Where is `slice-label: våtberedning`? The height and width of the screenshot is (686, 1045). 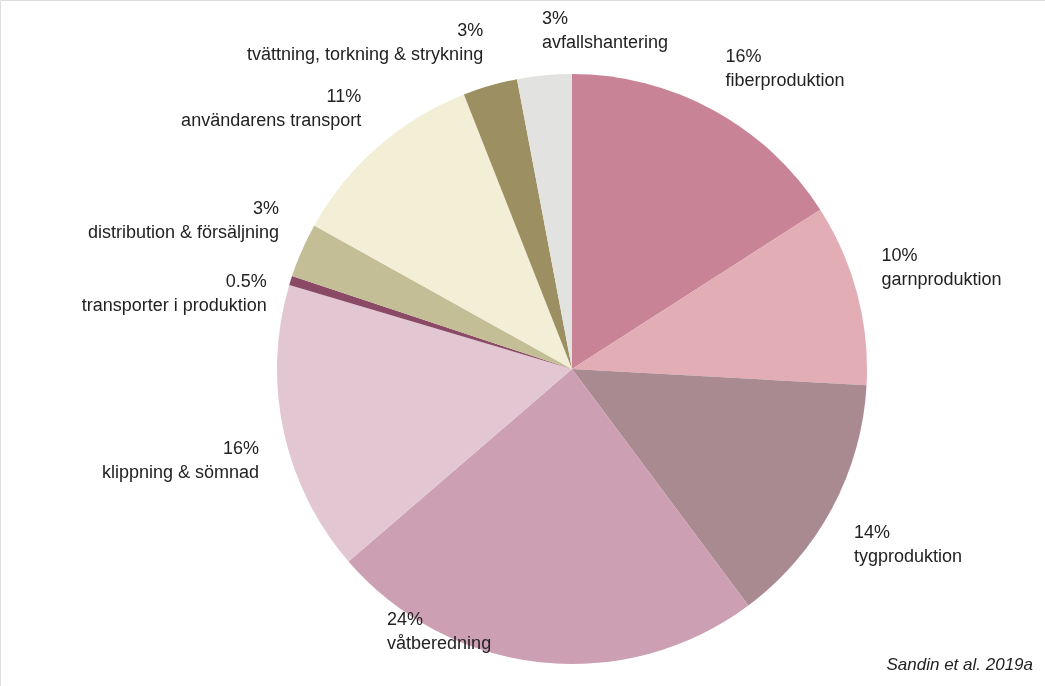
slice-label: våtberedning is located at coordinates (439, 643).